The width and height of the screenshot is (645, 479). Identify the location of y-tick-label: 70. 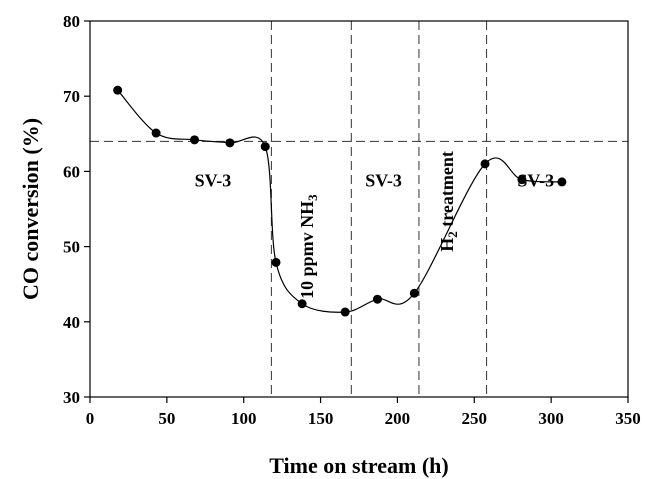
(71, 96).